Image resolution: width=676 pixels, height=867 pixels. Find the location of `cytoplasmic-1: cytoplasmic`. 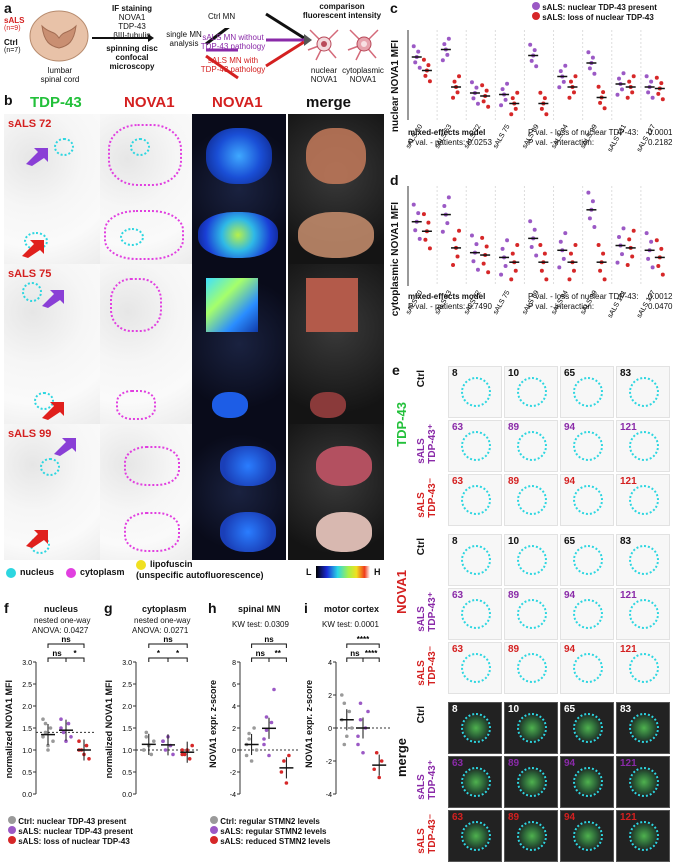

cytoplasmic-1: cytoplasmic is located at coordinates (363, 70).